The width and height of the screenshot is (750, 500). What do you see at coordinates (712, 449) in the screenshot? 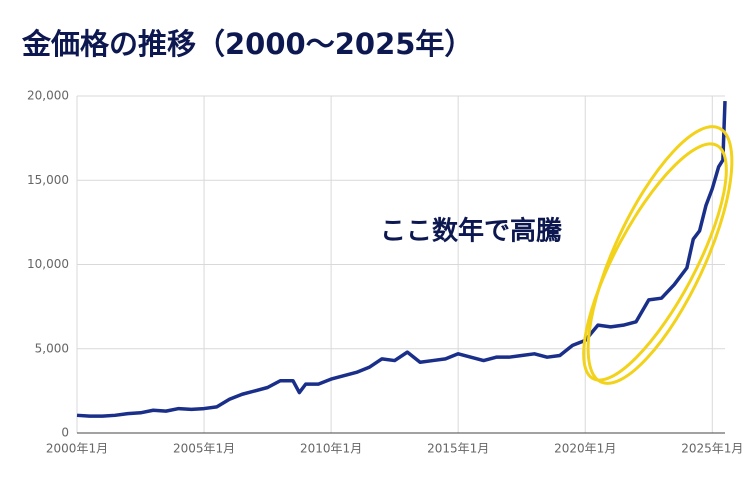
I see `x-tick-label: 2025年1月` at bounding box center [712, 449].